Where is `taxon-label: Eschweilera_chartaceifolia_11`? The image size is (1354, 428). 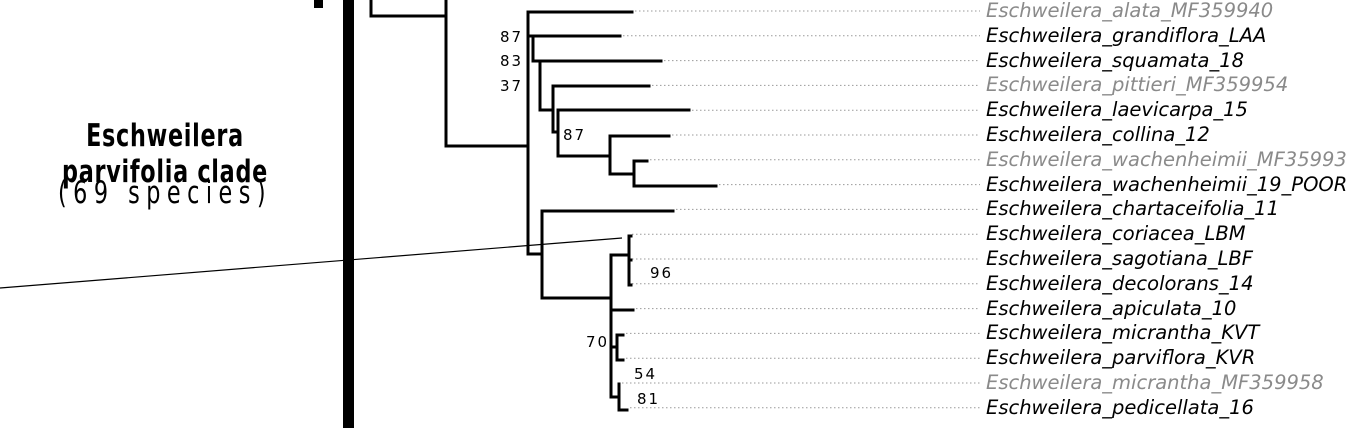
taxon-label: Eschweilera_chartaceifolia_11 is located at coordinates (1132, 209).